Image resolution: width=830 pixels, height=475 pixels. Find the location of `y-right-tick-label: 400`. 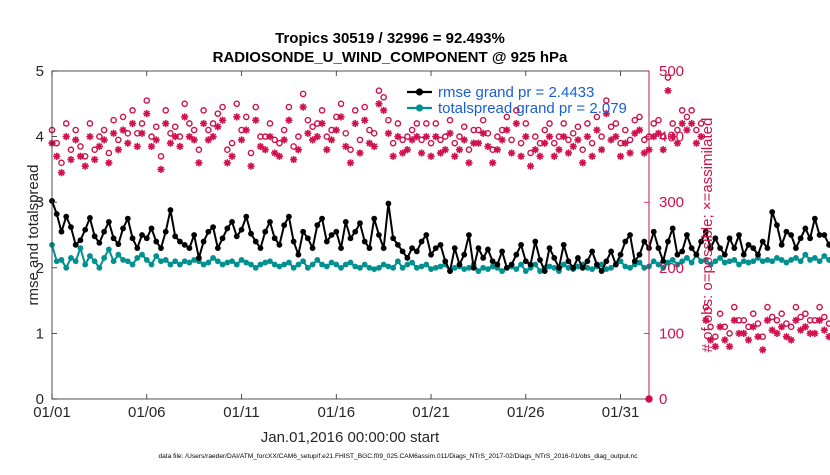

y-right-tick-label: 400 is located at coordinates (671, 137).